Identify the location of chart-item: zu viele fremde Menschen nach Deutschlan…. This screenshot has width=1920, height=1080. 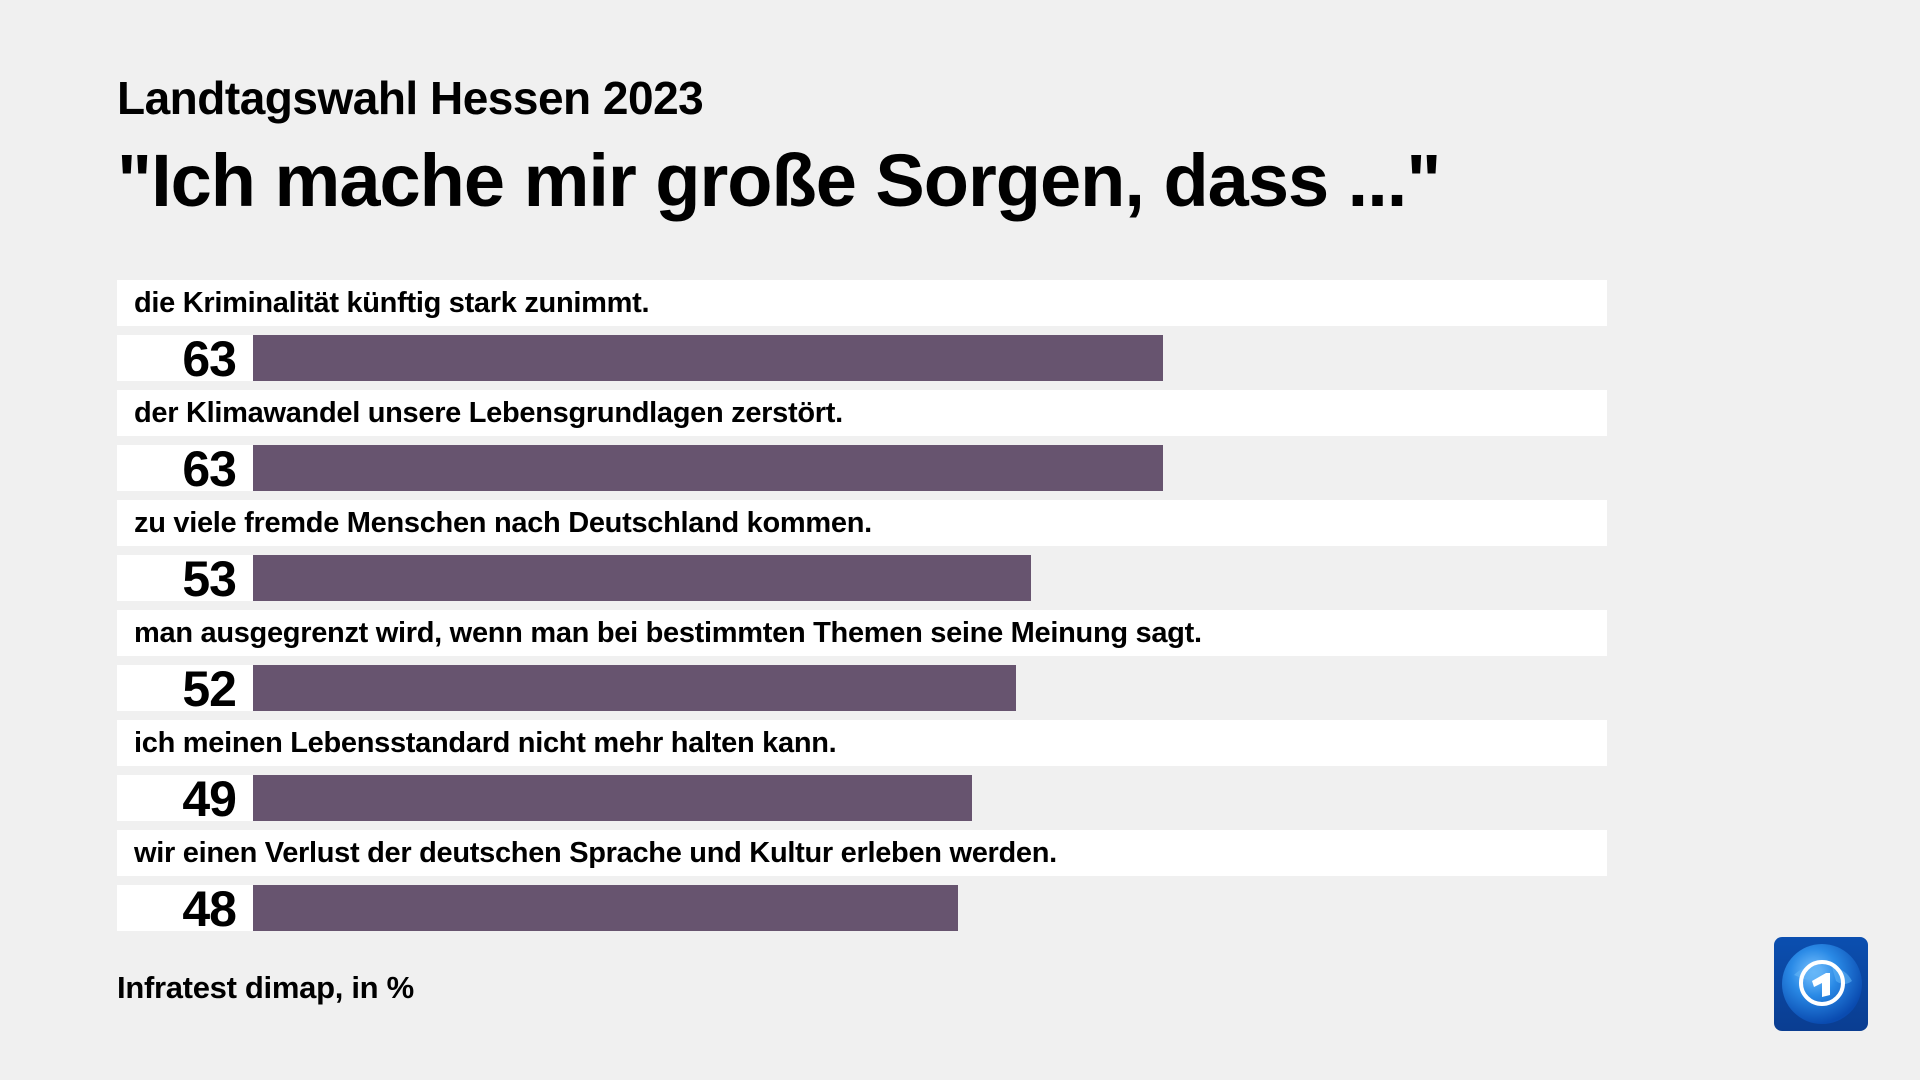
(862, 555).